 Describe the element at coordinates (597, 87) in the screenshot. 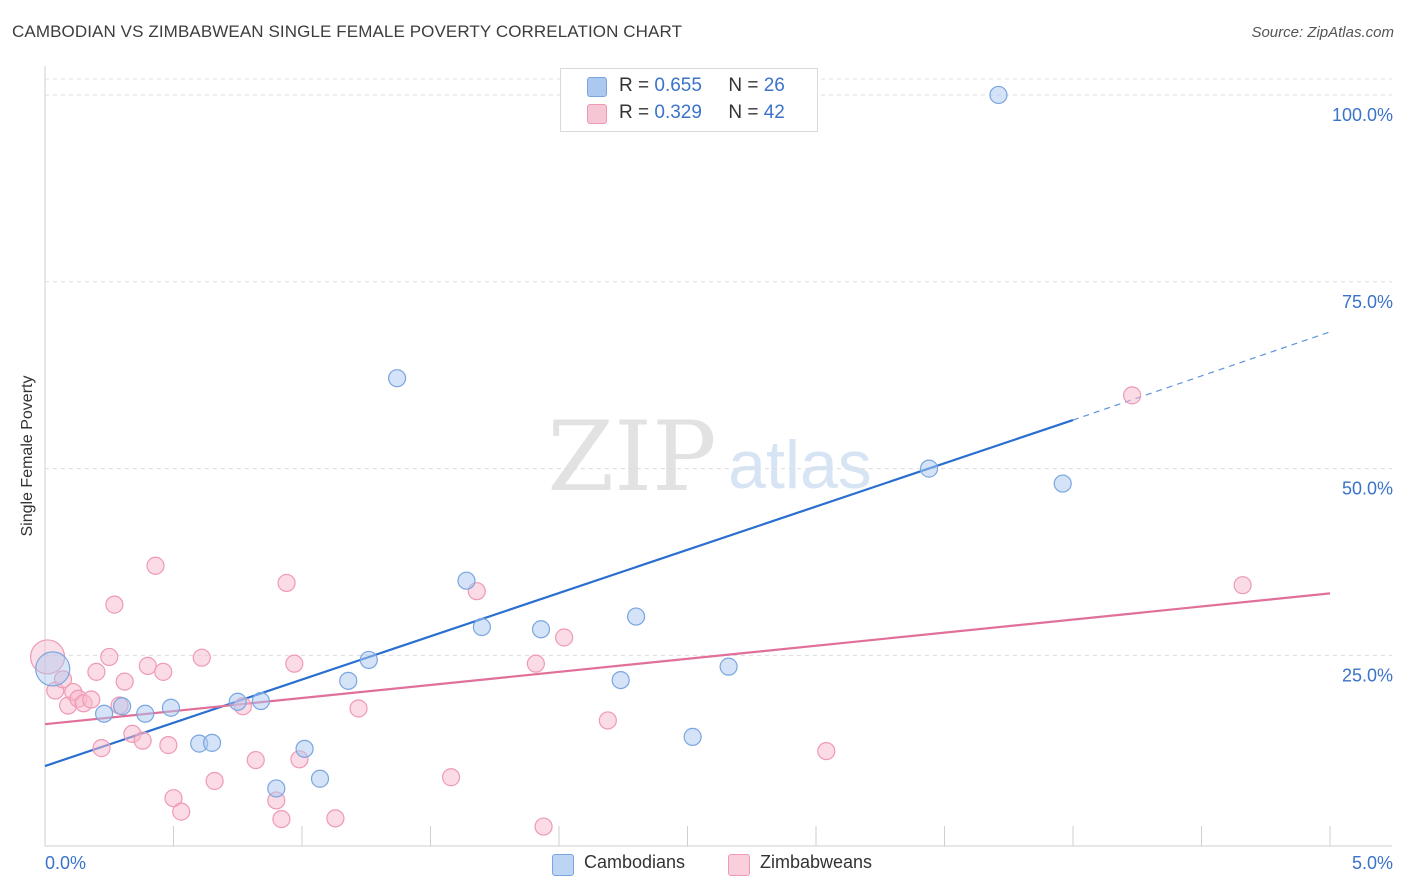

I see `legend-swatch-cambodians` at that location.